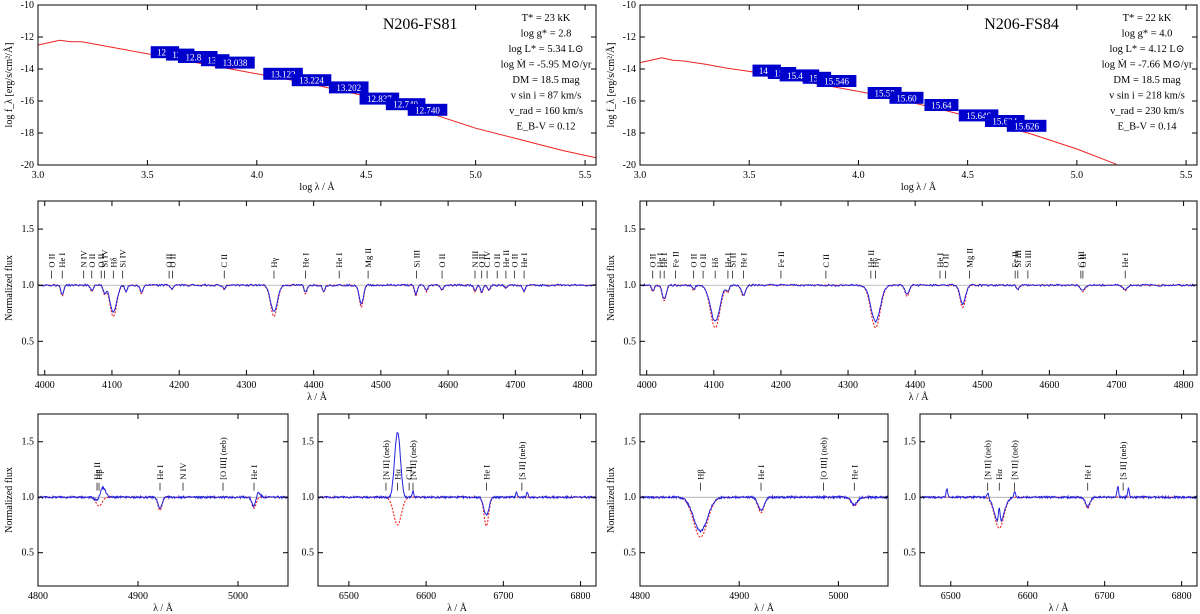 This screenshot has width=1200, height=614. Describe the element at coordinates (546, 96) in the screenshot. I see `parameter-text: v sin i = 87 km/s` at that location.